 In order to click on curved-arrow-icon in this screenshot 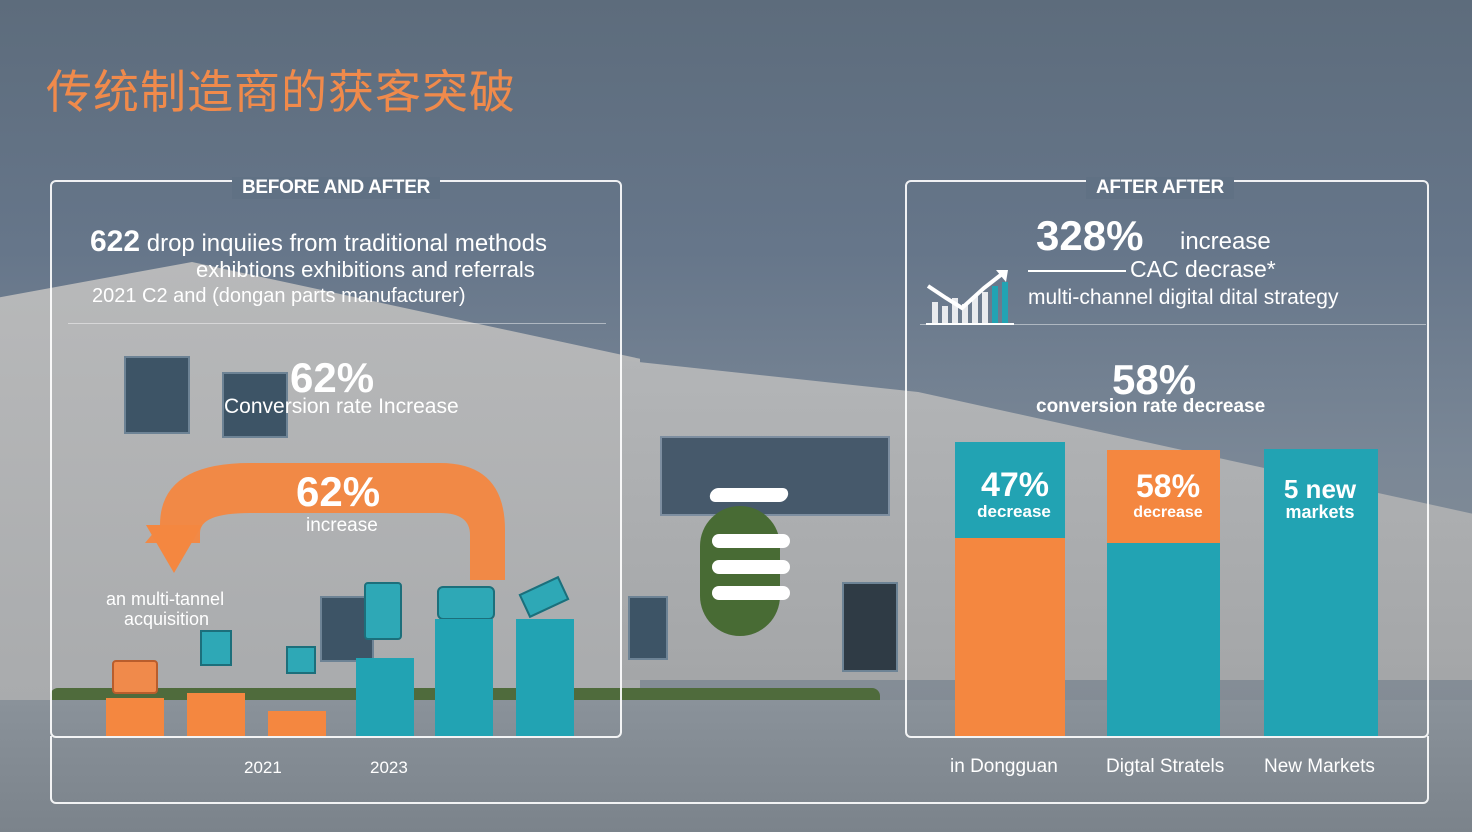, I will do `click(325, 521)`.